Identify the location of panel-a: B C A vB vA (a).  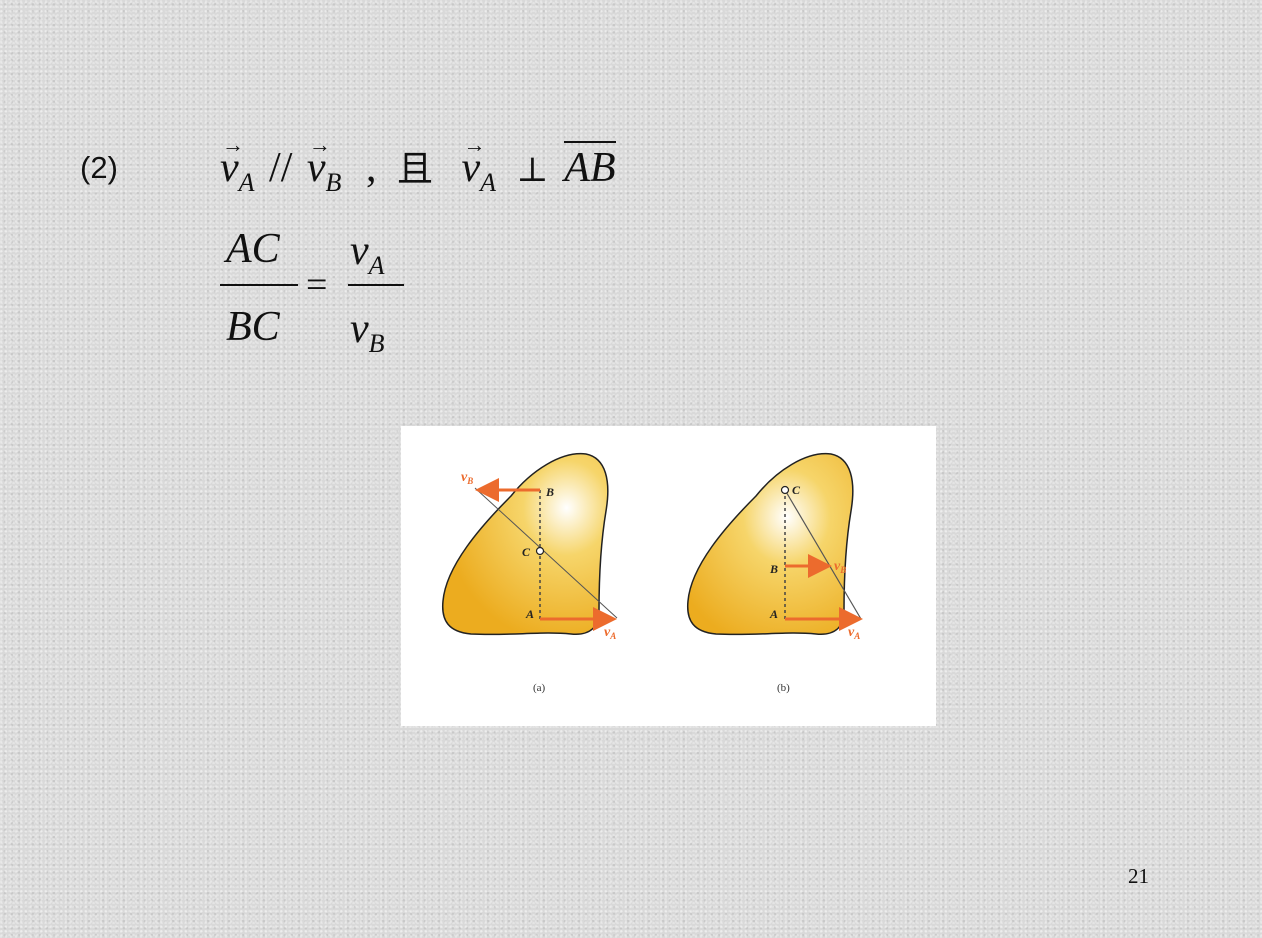
(529, 573).